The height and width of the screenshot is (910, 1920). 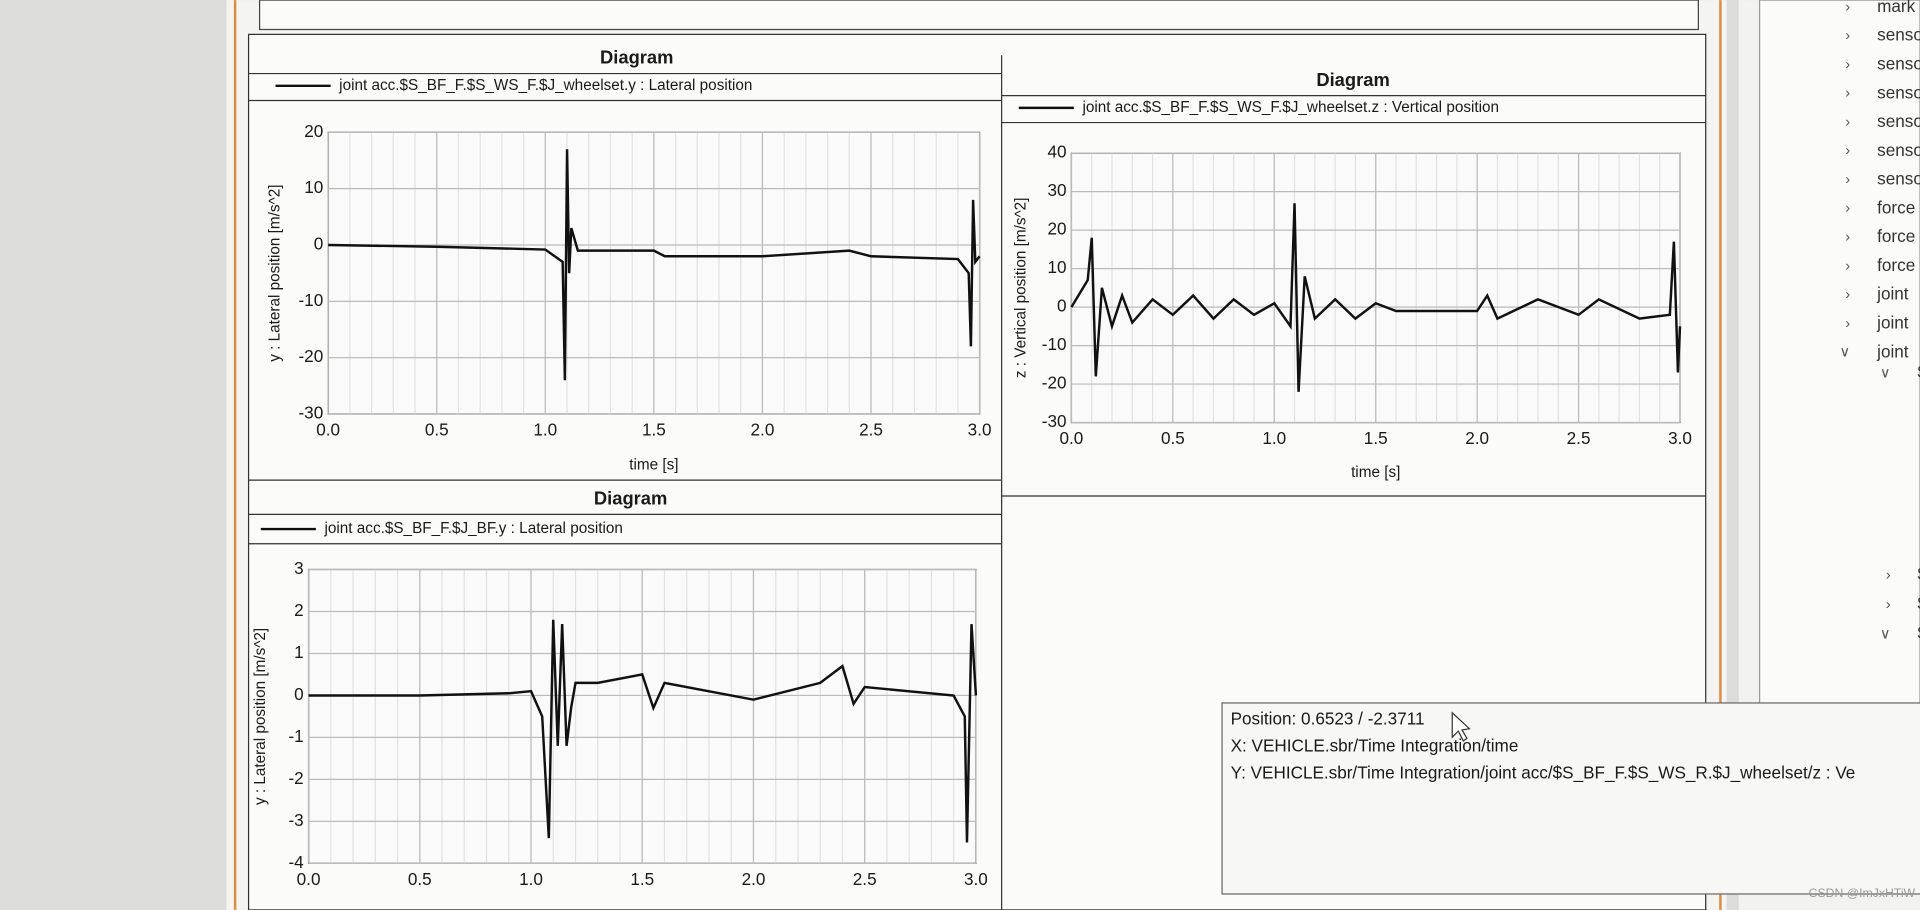 What do you see at coordinates (1461, 726) in the screenshot?
I see `mouse-cursor` at bounding box center [1461, 726].